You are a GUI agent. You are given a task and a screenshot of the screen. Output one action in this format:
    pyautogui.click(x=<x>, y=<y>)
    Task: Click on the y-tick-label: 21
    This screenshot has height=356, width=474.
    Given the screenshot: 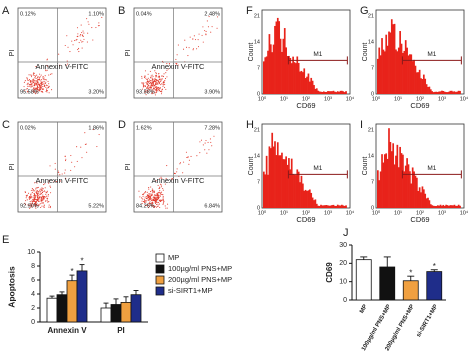 What is the action you would take?
    pyautogui.click(x=371, y=130)
    